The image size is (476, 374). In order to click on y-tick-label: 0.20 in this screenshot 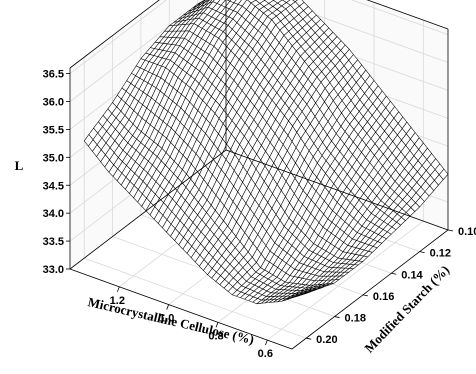, I will do `click(326, 340)`.